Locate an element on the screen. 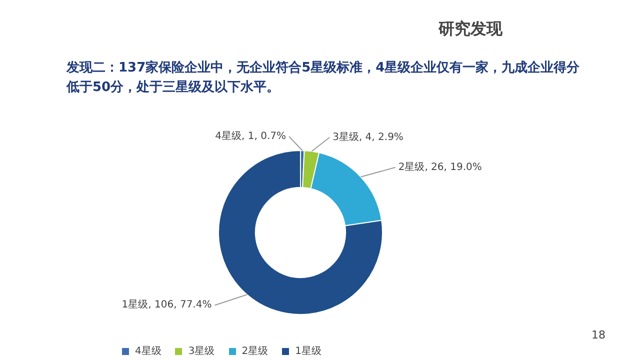 The width and height of the screenshot is (640, 360). legend-label: 3星级 is located at coordinates (201, 351).